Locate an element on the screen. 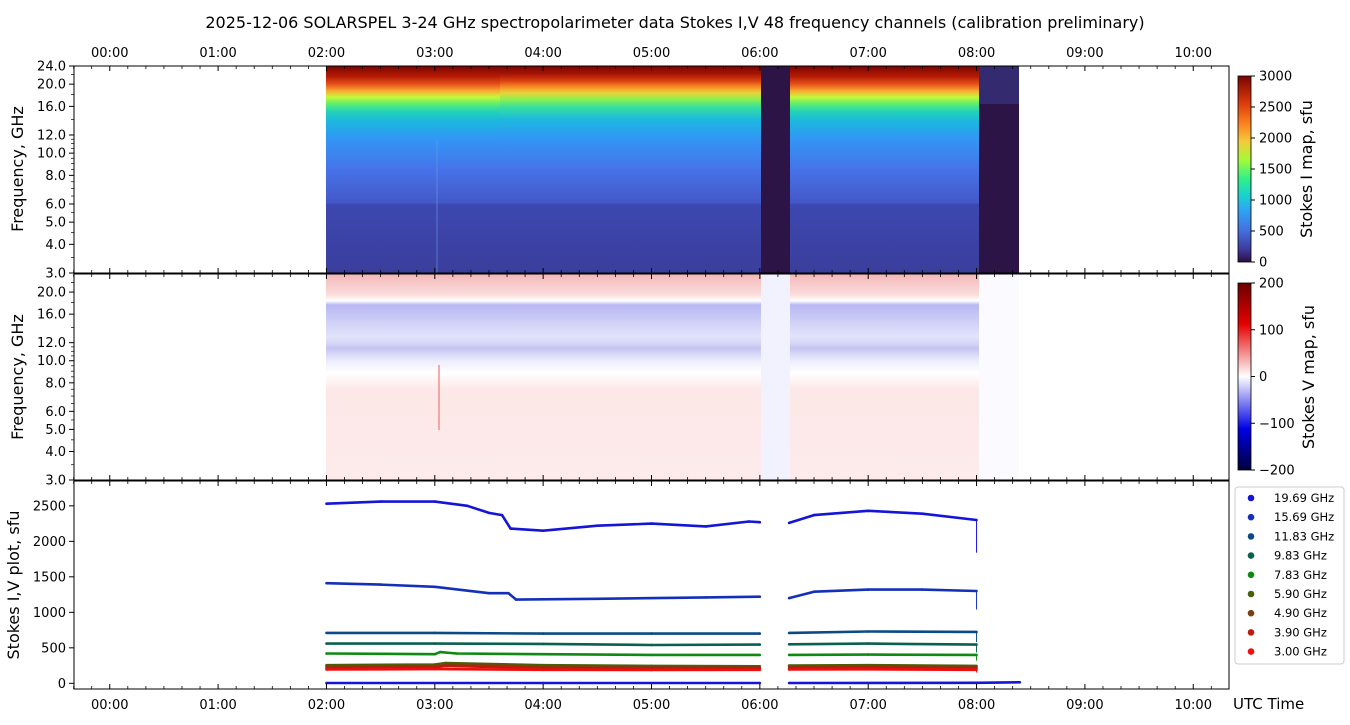 The image size is (1350, 725). stokes-i-gap-2-top is located at coordinates (999, 85).